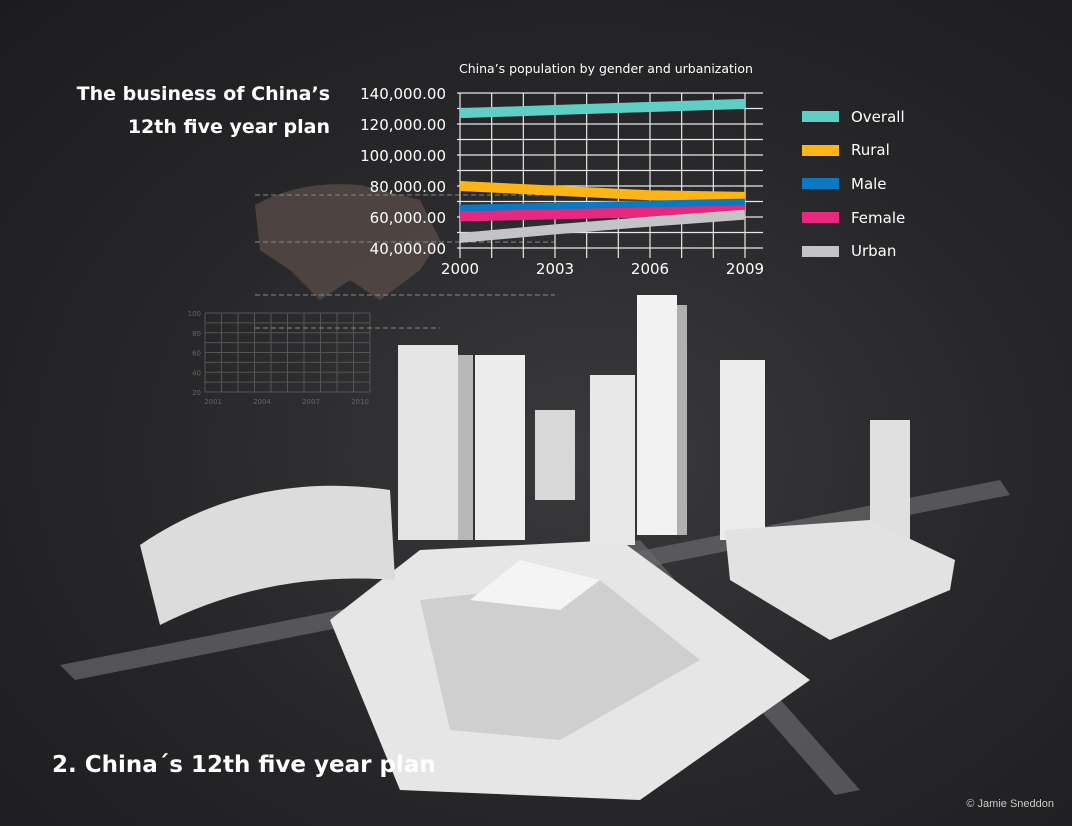 The width and height of the screenshot is (1072, 826). I want to click on x-tick-label: 2006, so click(650, 269).